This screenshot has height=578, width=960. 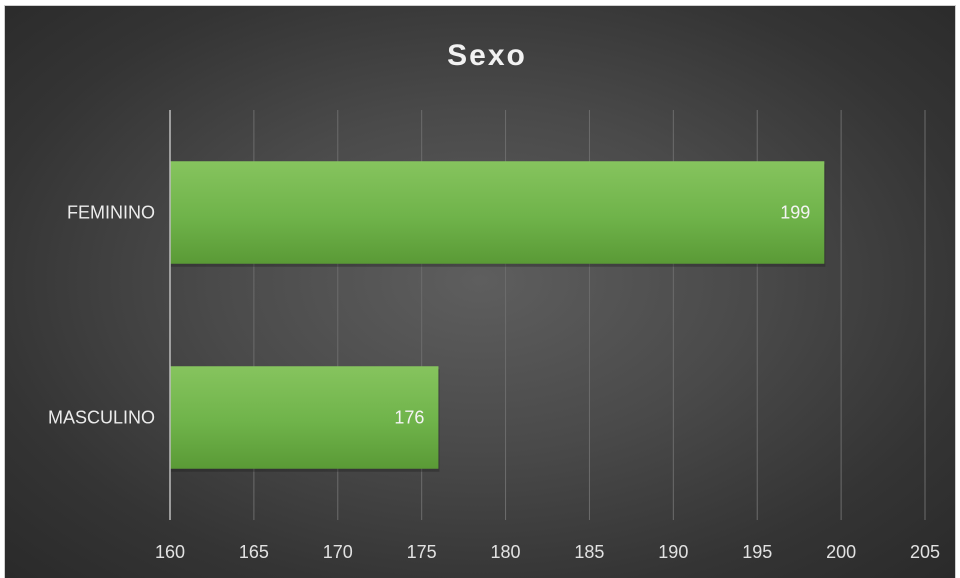 What do you see at coordinates (338, 552) in the screenshot?
I see `x-tick-label: 170` at bounding box center [338, 552].